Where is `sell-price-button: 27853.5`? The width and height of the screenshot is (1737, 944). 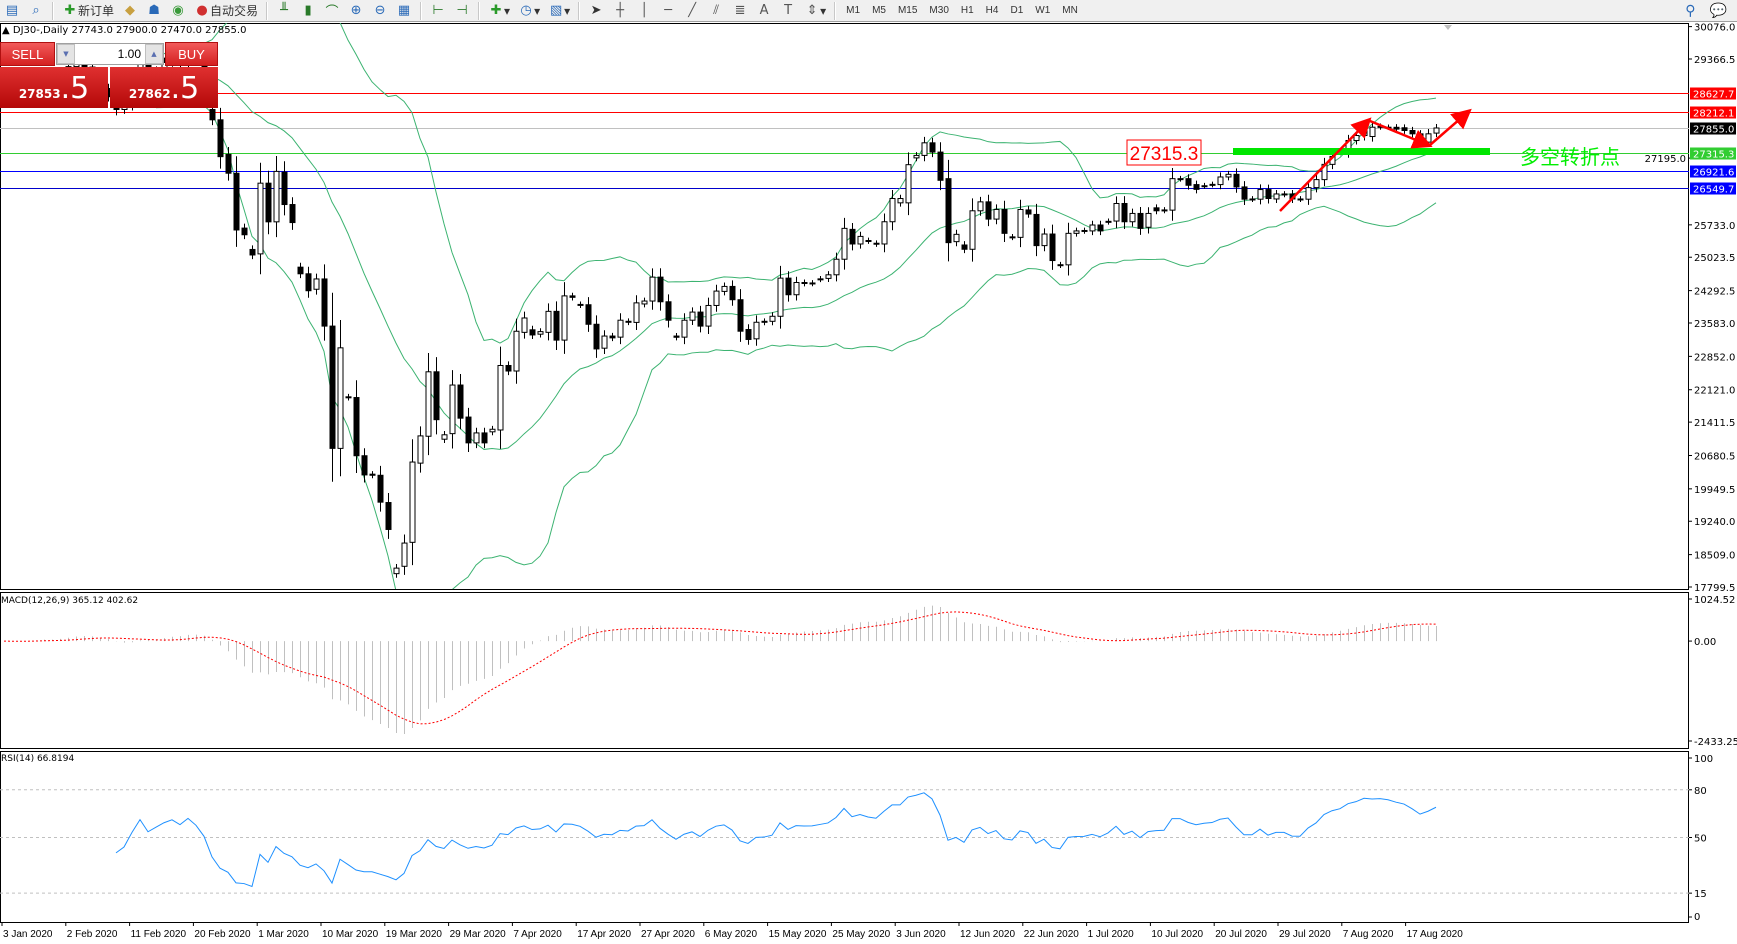 sell-price-button: 27853.5 is located at coordinates (54, 87).